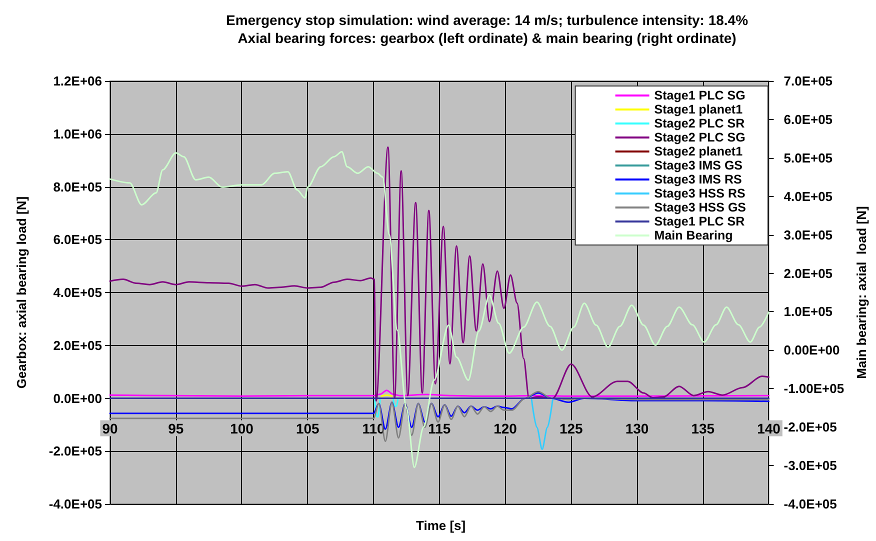 The width and height of the screenshot is (876, 541). What do you see at coordinates (861, 292) in the screenshot?
I see `y2-axis-title: Main bearing: axial load [N]` at bounding box center [861, 292].